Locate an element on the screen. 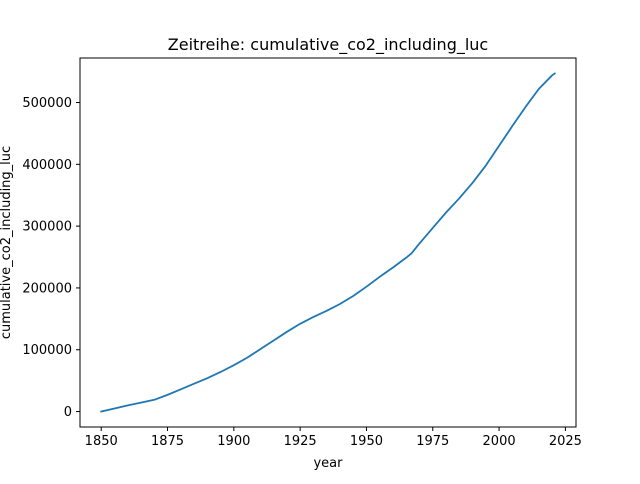  chart-title: Zeitreihe: cumulative_co2_including_luc is located at coordinates (328, 45).